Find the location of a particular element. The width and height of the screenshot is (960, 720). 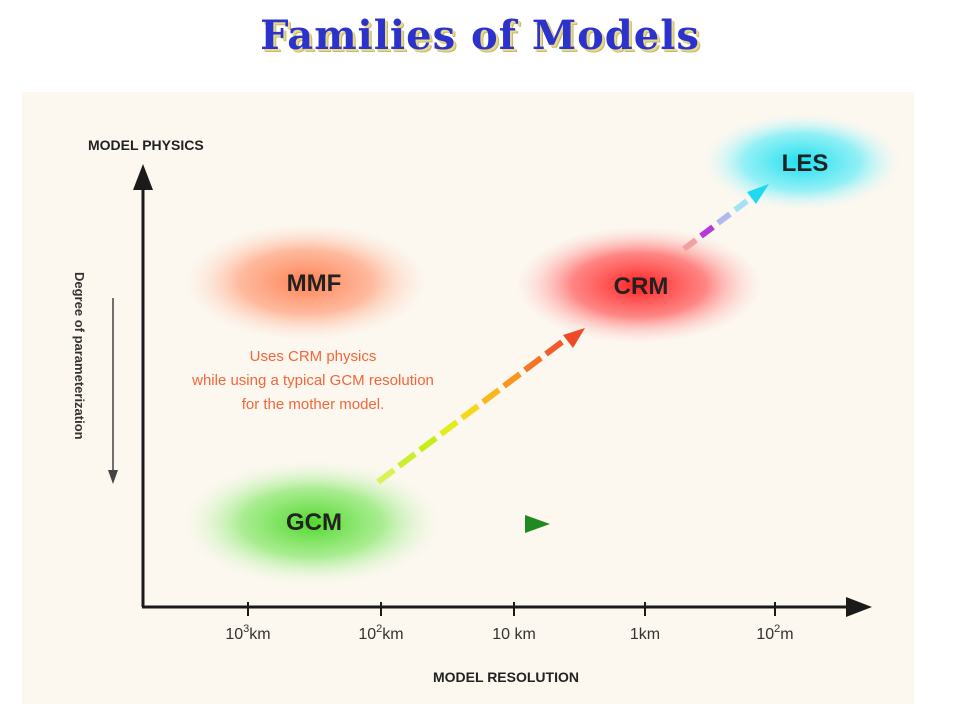

x-tick-label: 102km is located at coordinates (380, 633).